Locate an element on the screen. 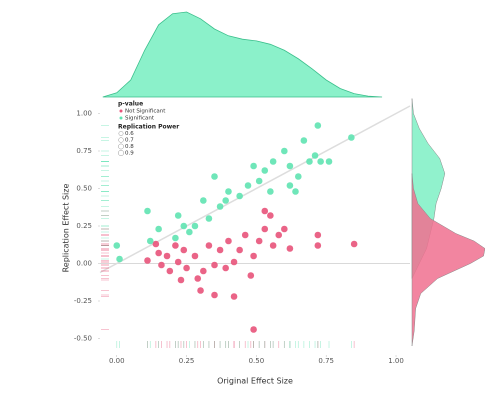 Image resolution: width=485 pixels, height=398 pixels. legend-label: Significant is located at coordinates (140, 119).